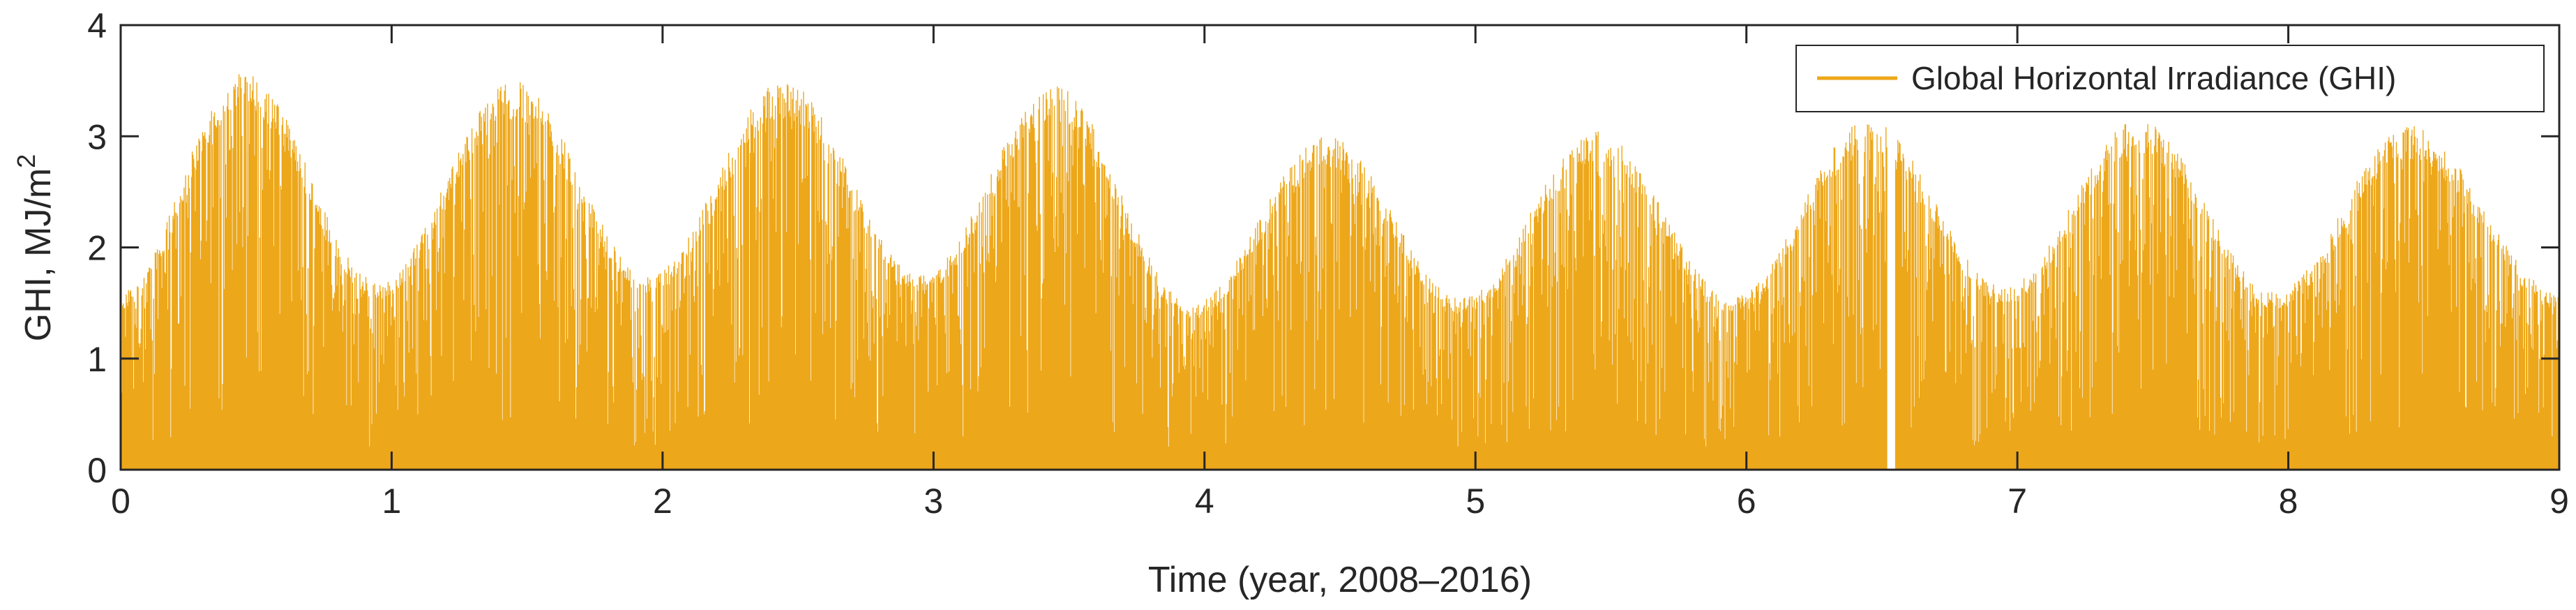 This screenshot has height=610, width=2576. What do you see at coordinates (1475, 501) in the screenshot?
I see `x-tick-label-5: 5` at bounding box center [1475, 501].